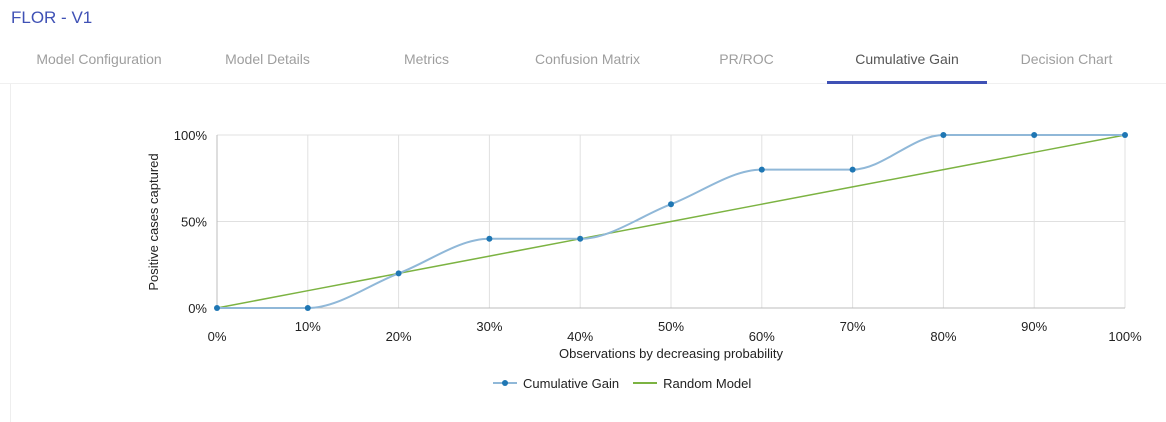 The height and width of the screenshot is (422, 1166). Describe the element at coordinates (1066, 59) in the screenshot. I see `tab-decision-chart: Decision Chart` at that location.